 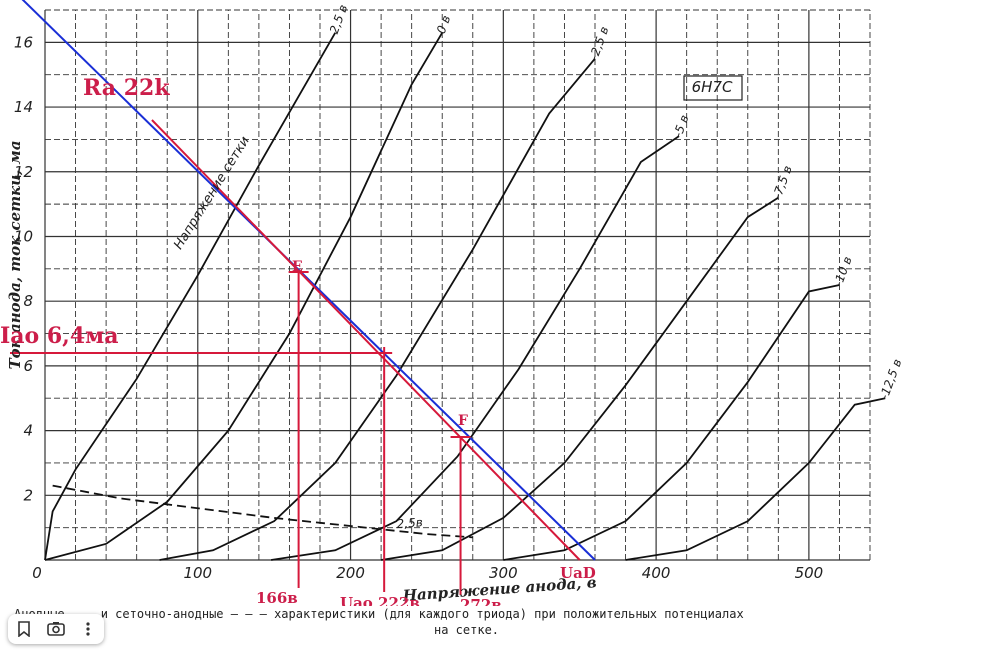 What do you see at coordinates (656, 573) in the screenshot?
I see `x-tick-label: 400` at bounding box center [656, 573].